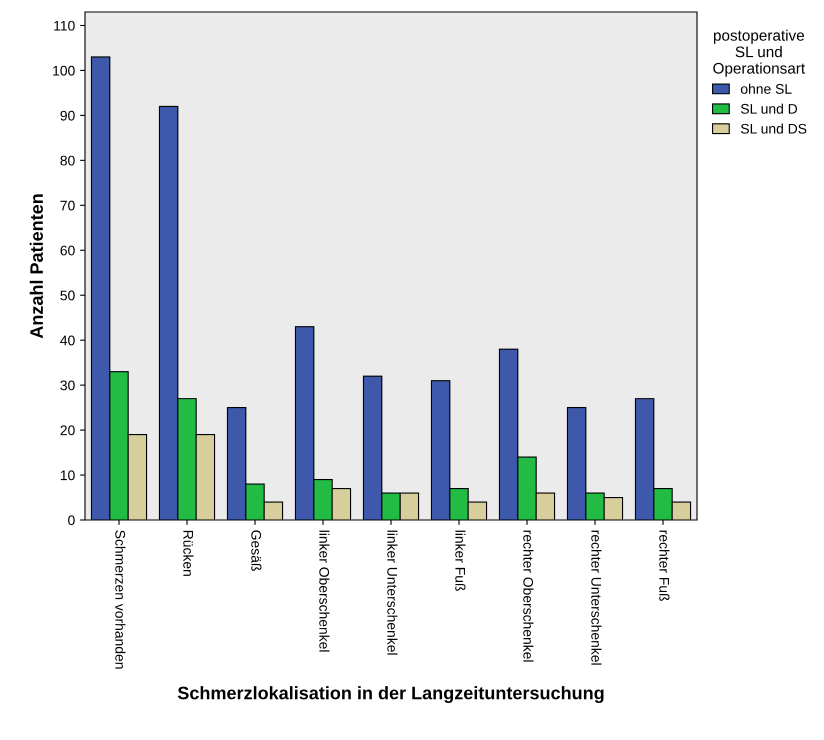 The height and width of the screenshot is (740, 824). Describe the element at coordinates (596, 597) in the screenshot. I see `x-tick-label: rechter Unterschenkel` at that location.